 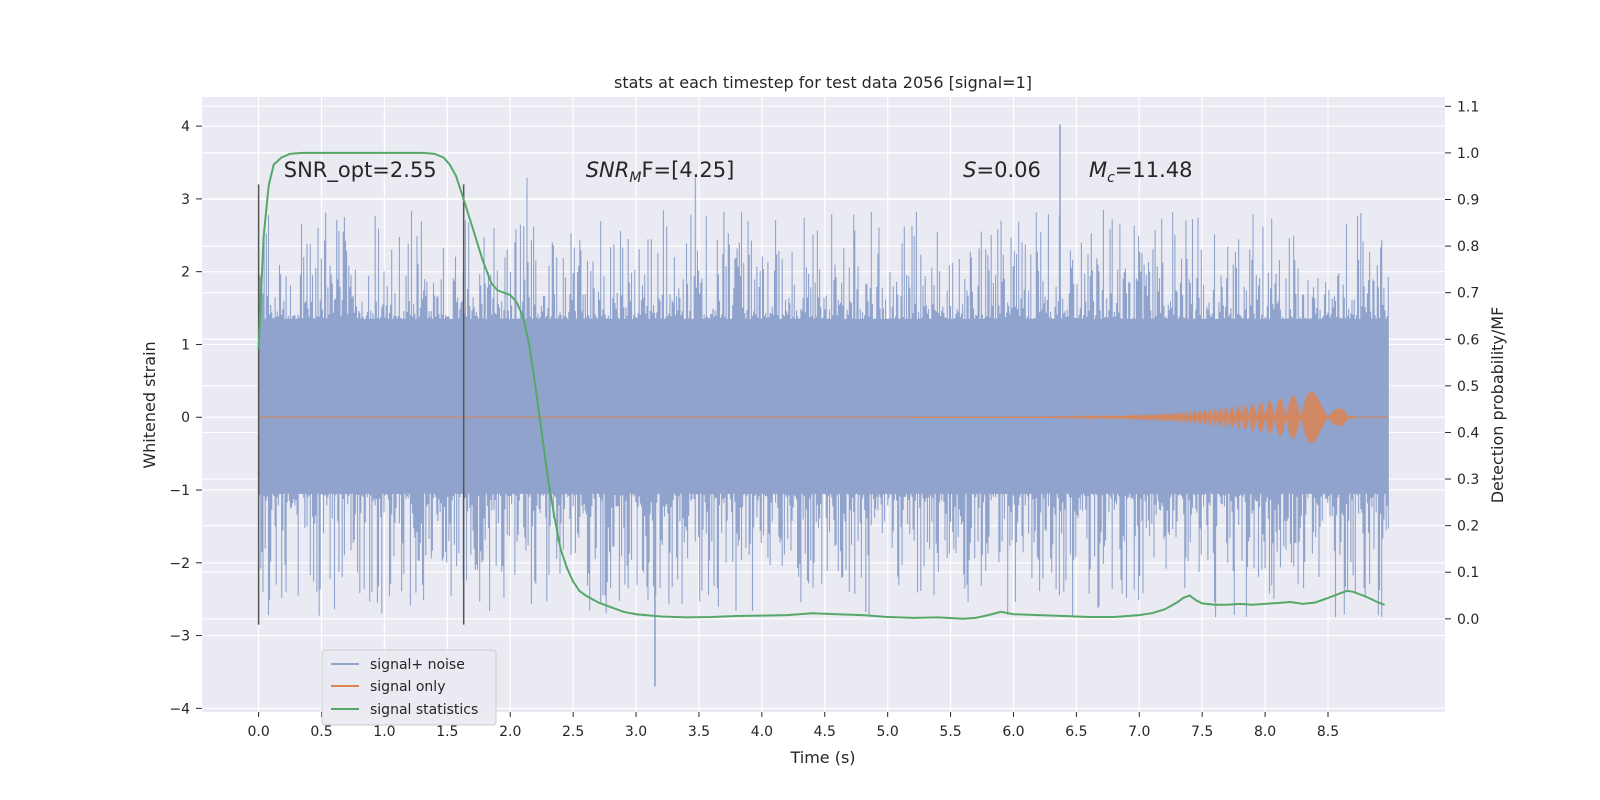 What do you see at coordinates (1468, 527) in the screenshot?
I see `yr-tick-label-9: 0.2` at bounding box center [1468, 527].